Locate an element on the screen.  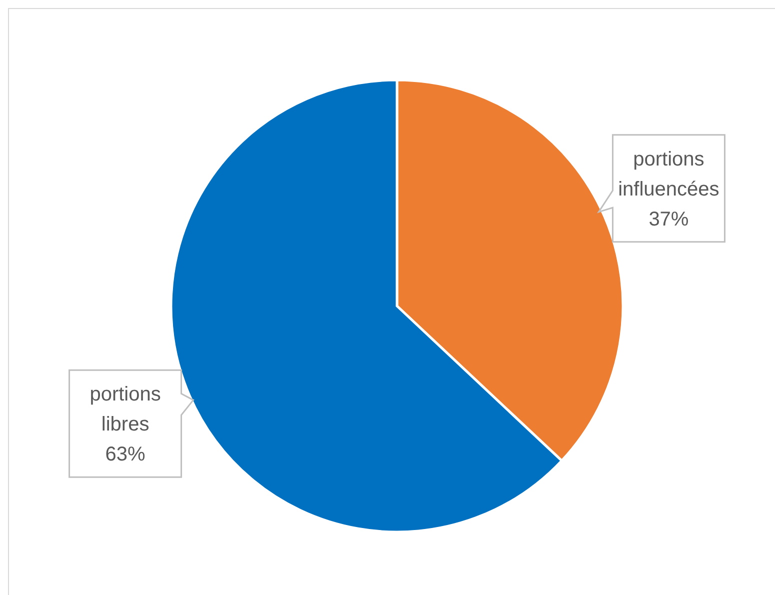
data-label: 63% is located at coordinates (125, 455).